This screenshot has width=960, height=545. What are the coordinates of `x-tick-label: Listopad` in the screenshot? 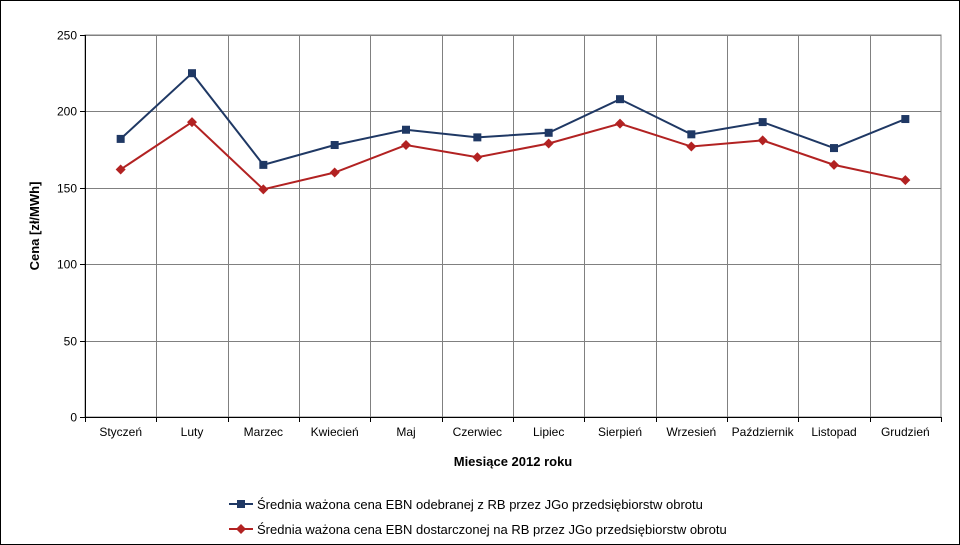 It's located at (833, 432).